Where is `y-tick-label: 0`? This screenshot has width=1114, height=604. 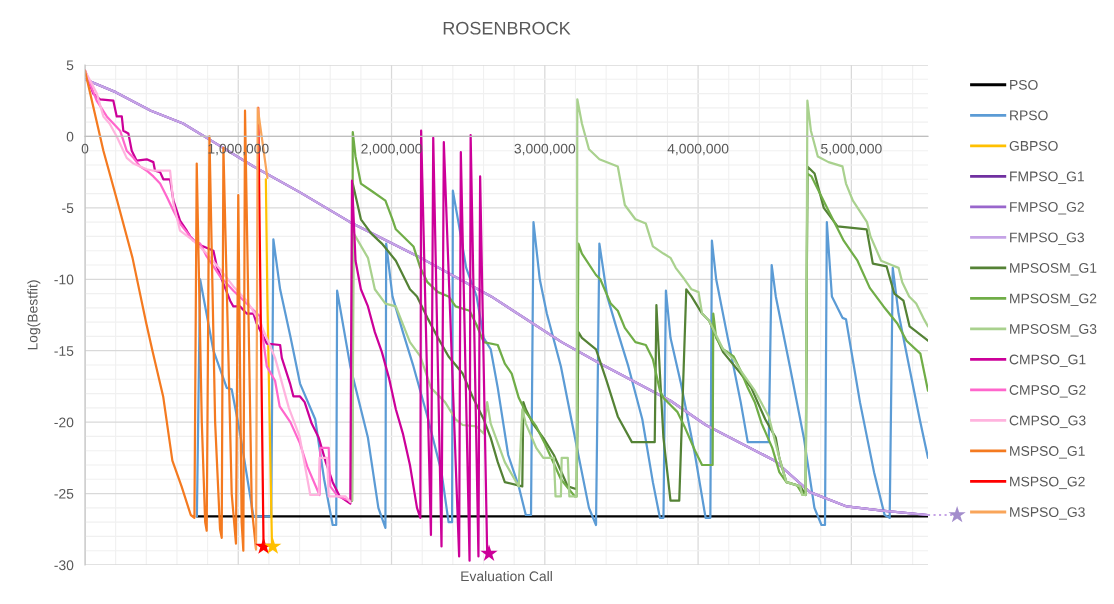 y-tick-label: 0 is located at coordinates (70, 136).